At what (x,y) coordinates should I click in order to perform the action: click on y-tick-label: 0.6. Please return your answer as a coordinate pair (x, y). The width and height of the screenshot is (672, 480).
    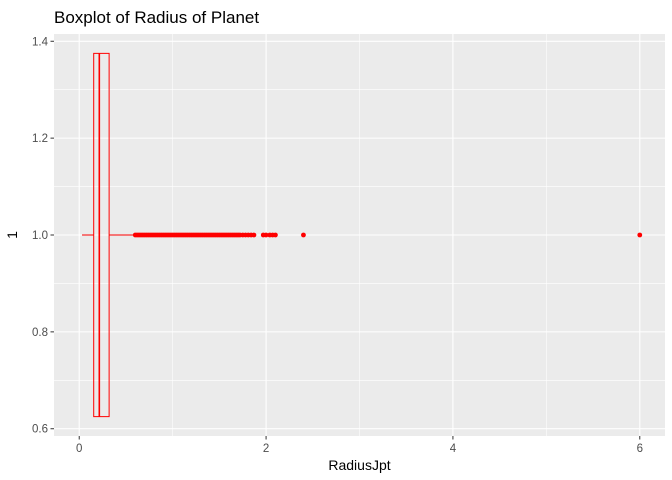
    Looking at the image, I should click on (40, 430).